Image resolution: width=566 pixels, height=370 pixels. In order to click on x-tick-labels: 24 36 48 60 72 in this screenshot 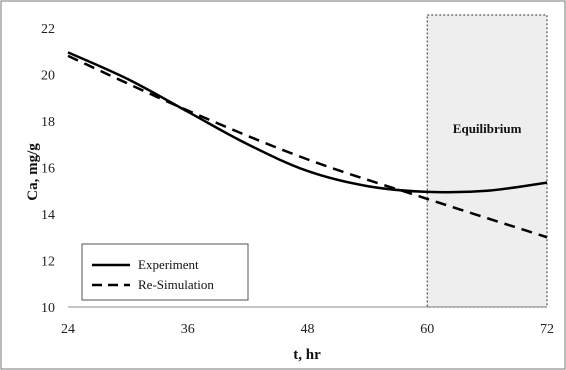, I will do `click(307, 329)`.